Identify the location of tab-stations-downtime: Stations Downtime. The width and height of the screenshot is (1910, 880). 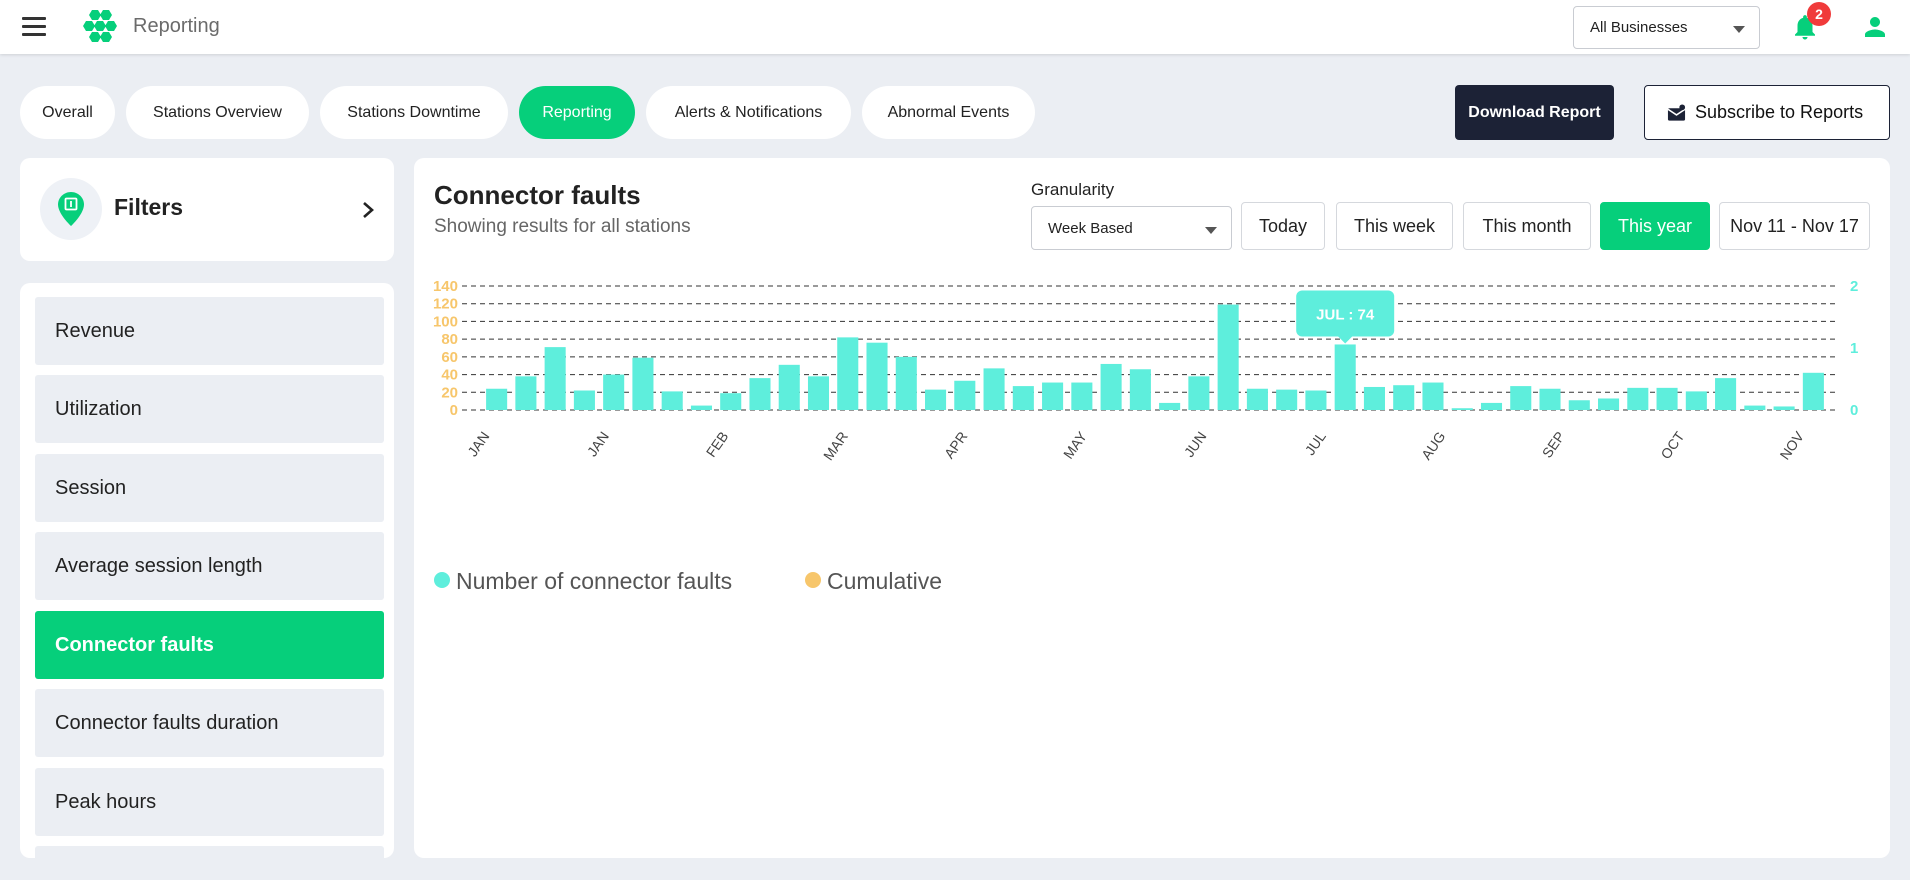
(414, 112).